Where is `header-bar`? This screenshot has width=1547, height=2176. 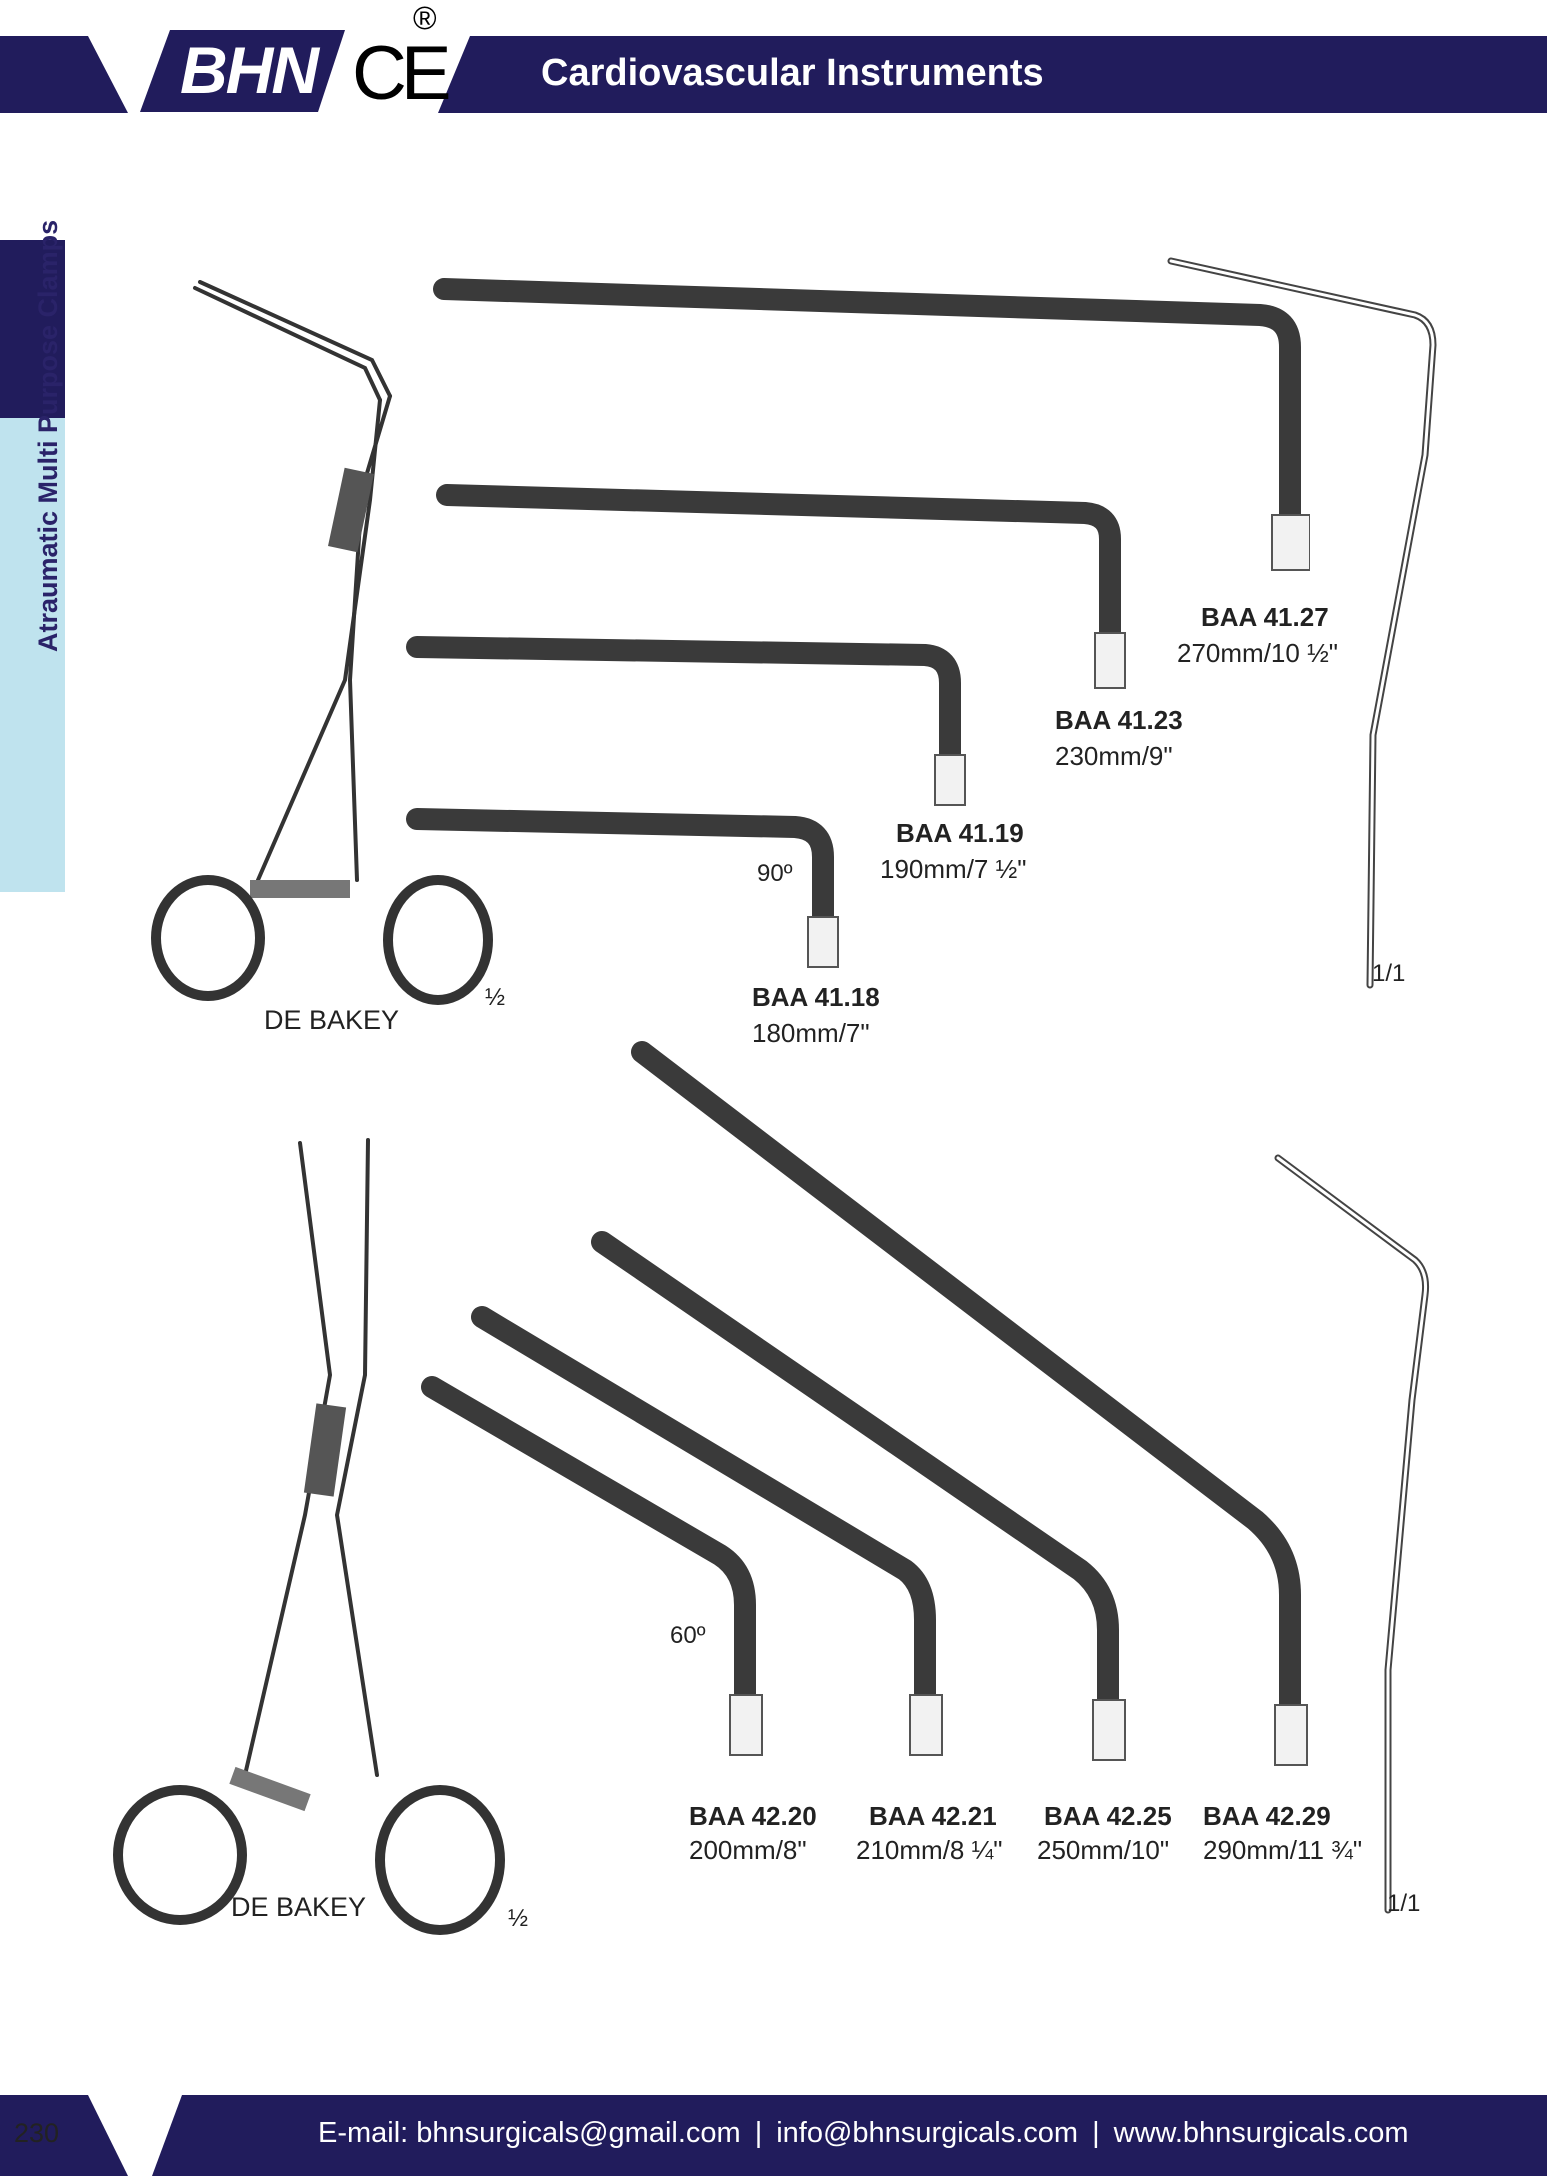 header-bar is located at coordinates (773, 74).